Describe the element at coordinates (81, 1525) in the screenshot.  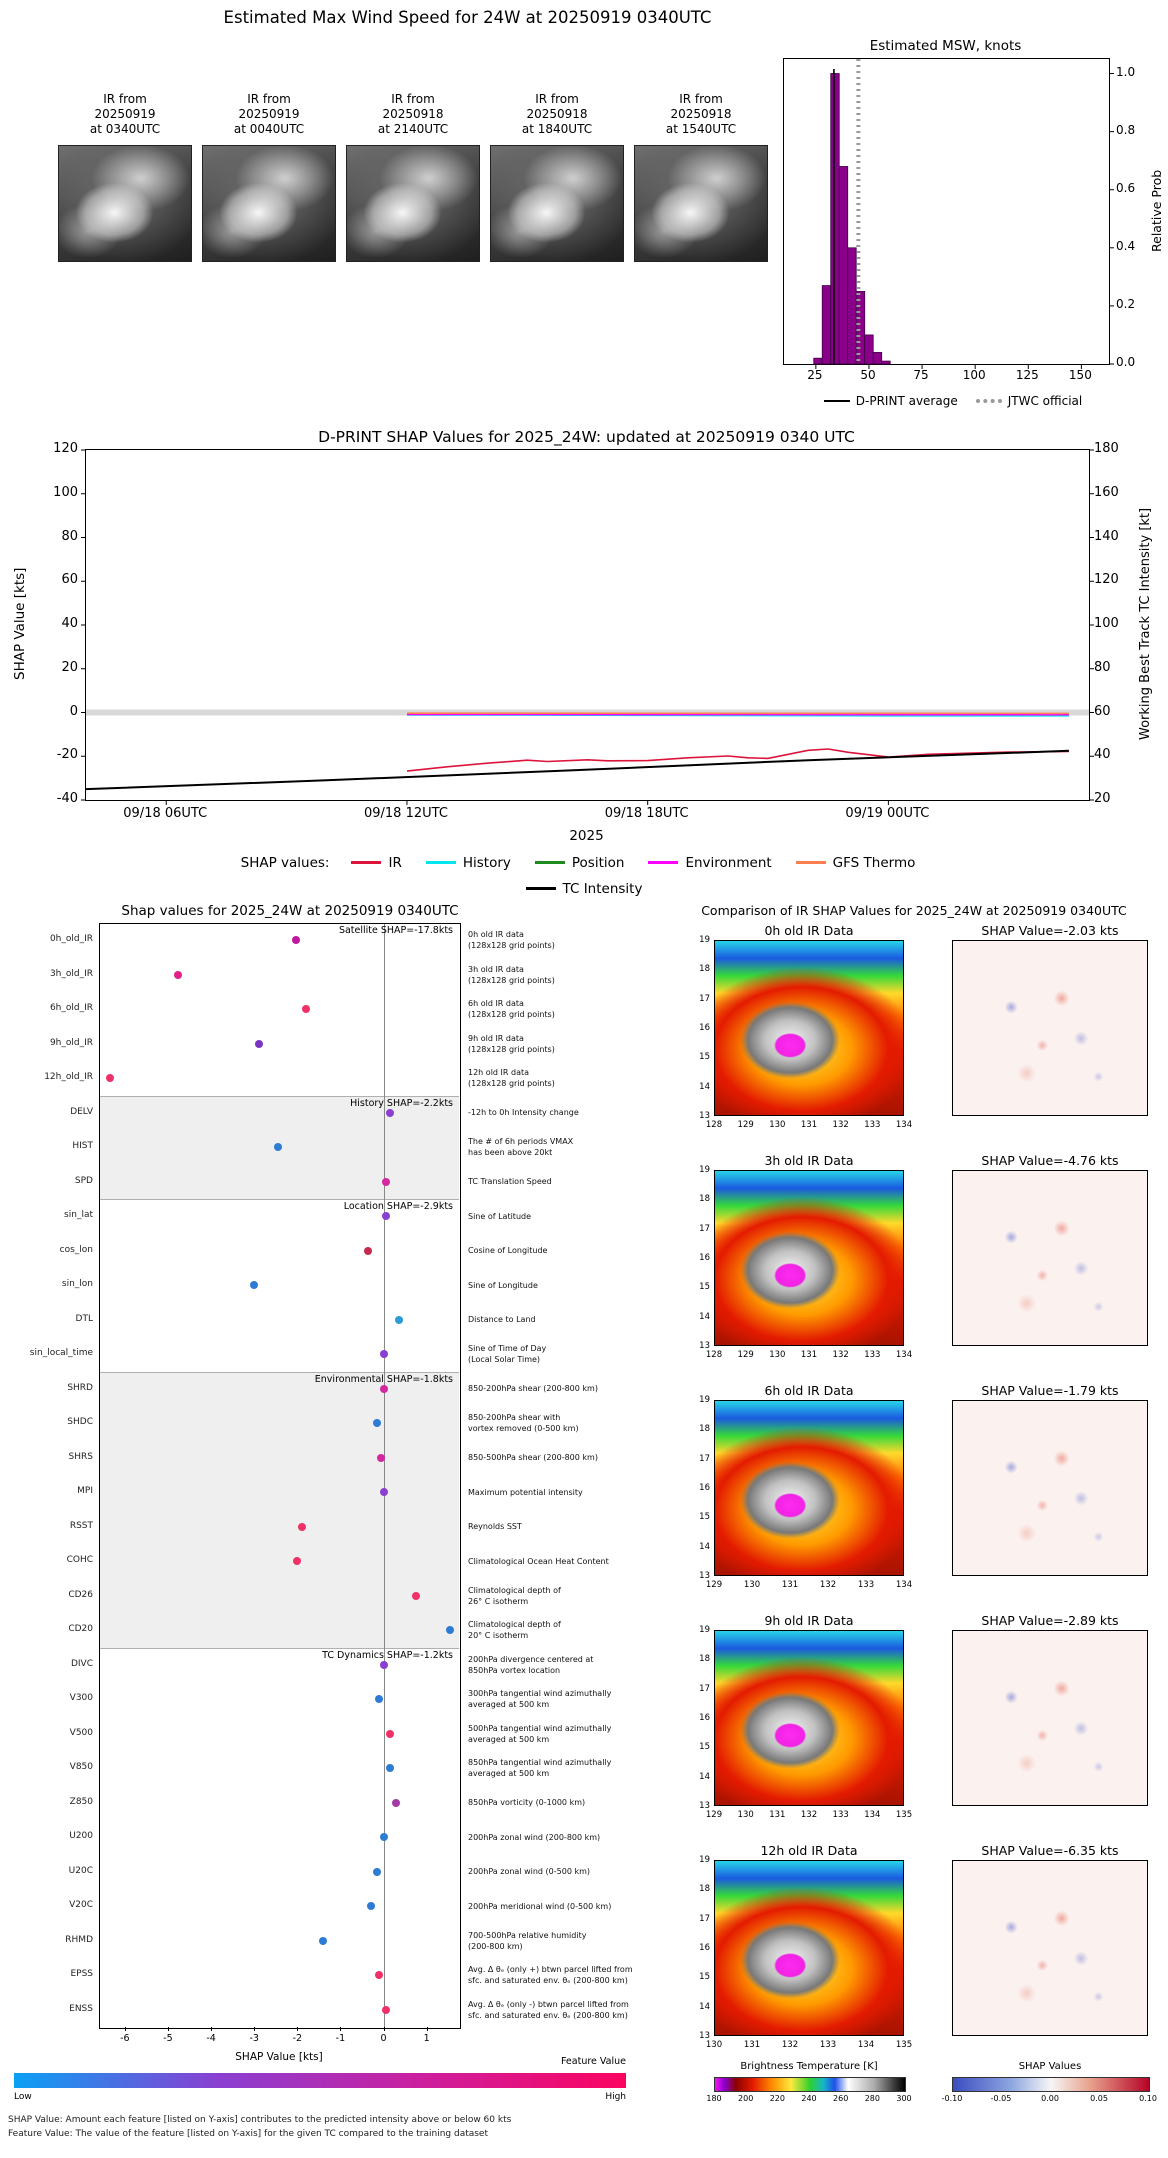
I see `dotplot-feature-label: RSST` at that location.